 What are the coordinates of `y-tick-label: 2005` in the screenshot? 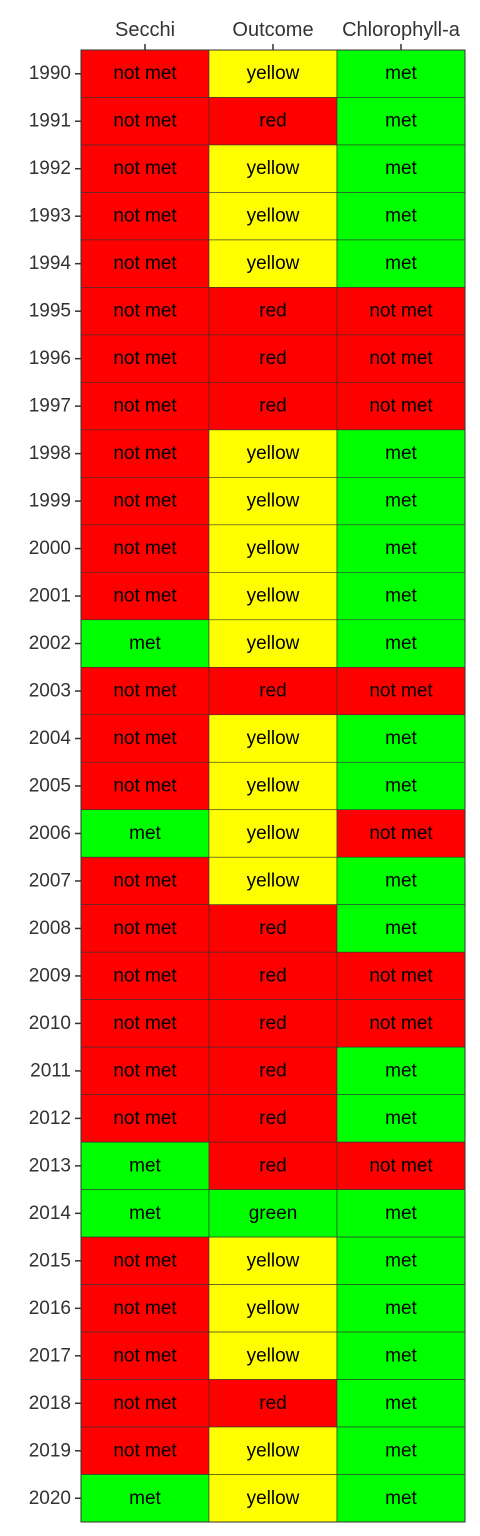 It's located at (50, 786).